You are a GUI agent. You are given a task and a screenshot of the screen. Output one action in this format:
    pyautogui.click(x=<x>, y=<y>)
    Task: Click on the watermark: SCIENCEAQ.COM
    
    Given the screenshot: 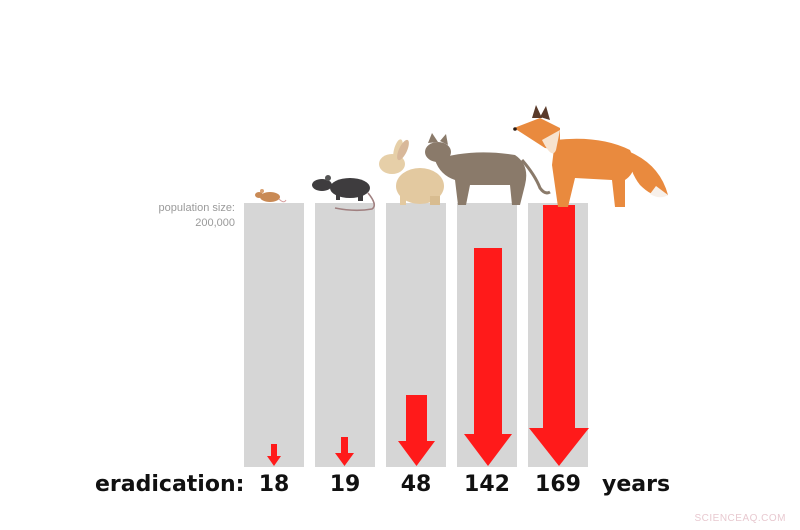 What is the action you would take?
    pyautogui.click(x=740, y=518)
    